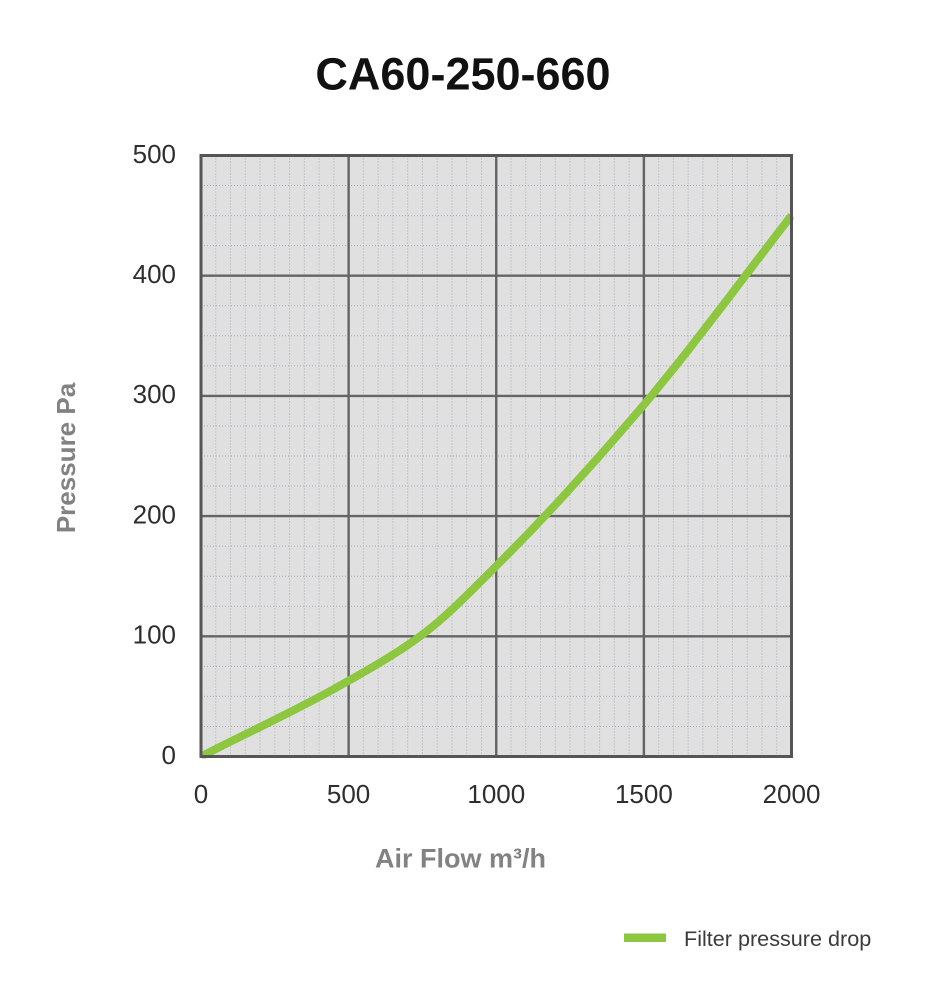 This screenshot has height=1000, width=926. Describe the element at coordinates (644, 794) in the screenshot. I see `svg-text: 1500` at that location.